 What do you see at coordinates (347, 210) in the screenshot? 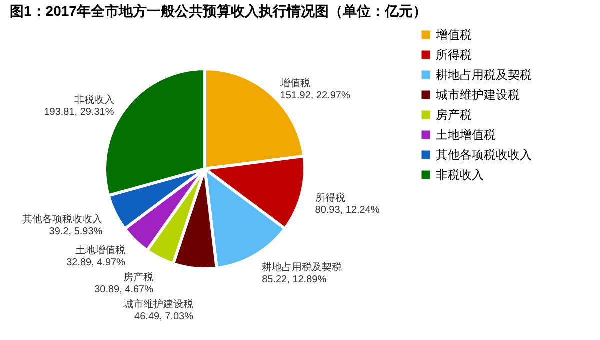
I see `data-label: 80.93, 12.24%` at bounding box center [347, 210].